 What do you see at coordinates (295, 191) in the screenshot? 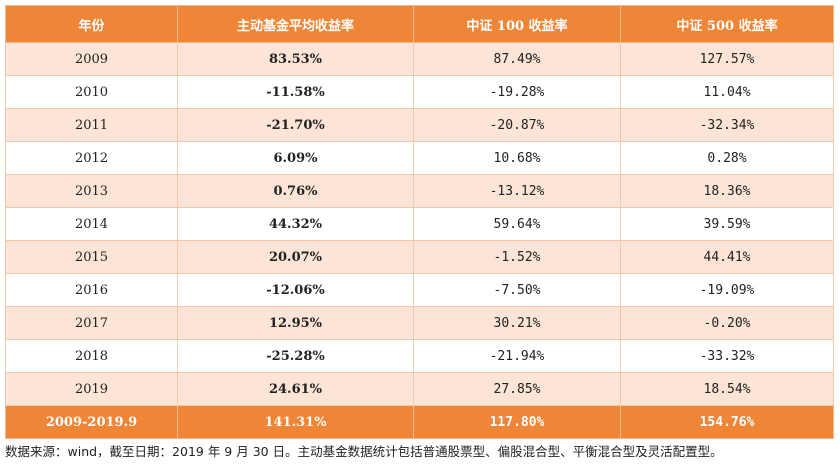
I see `table-cell: 0.76%` at bounding box center [295, 191].